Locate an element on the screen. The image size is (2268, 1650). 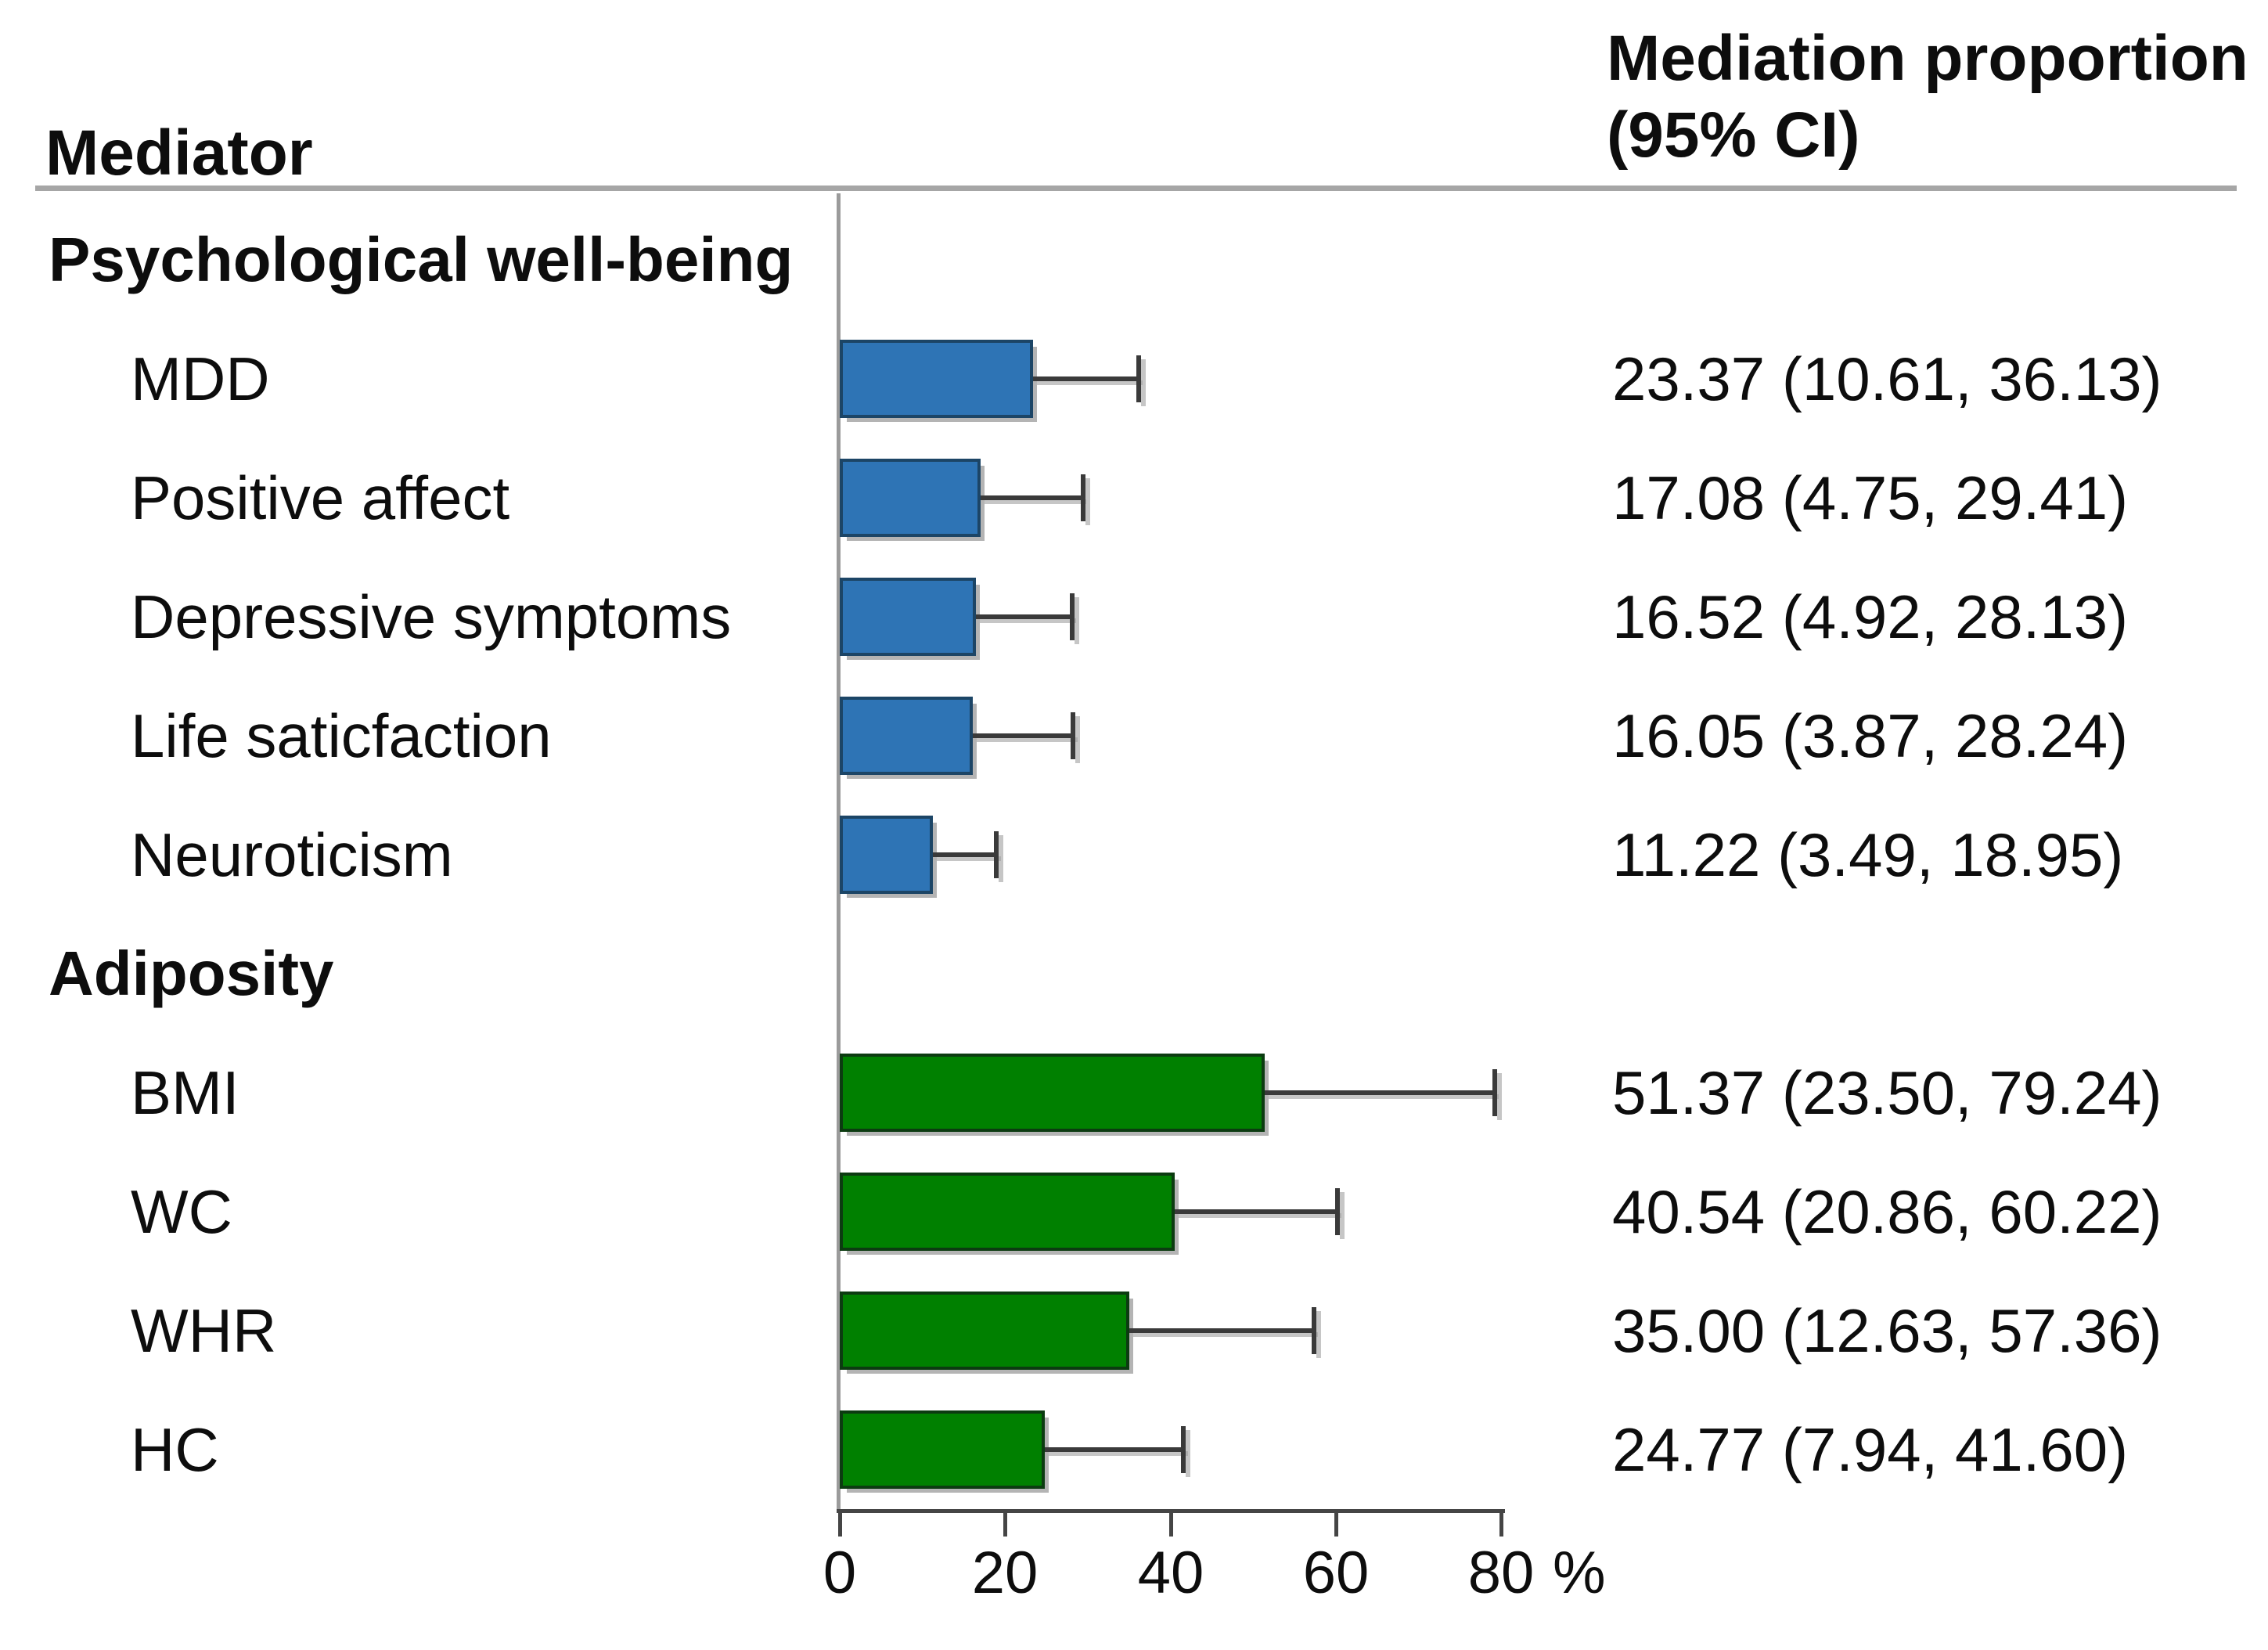
ci-whisker-life-saticfaction is located at coordinates (1023, 735).